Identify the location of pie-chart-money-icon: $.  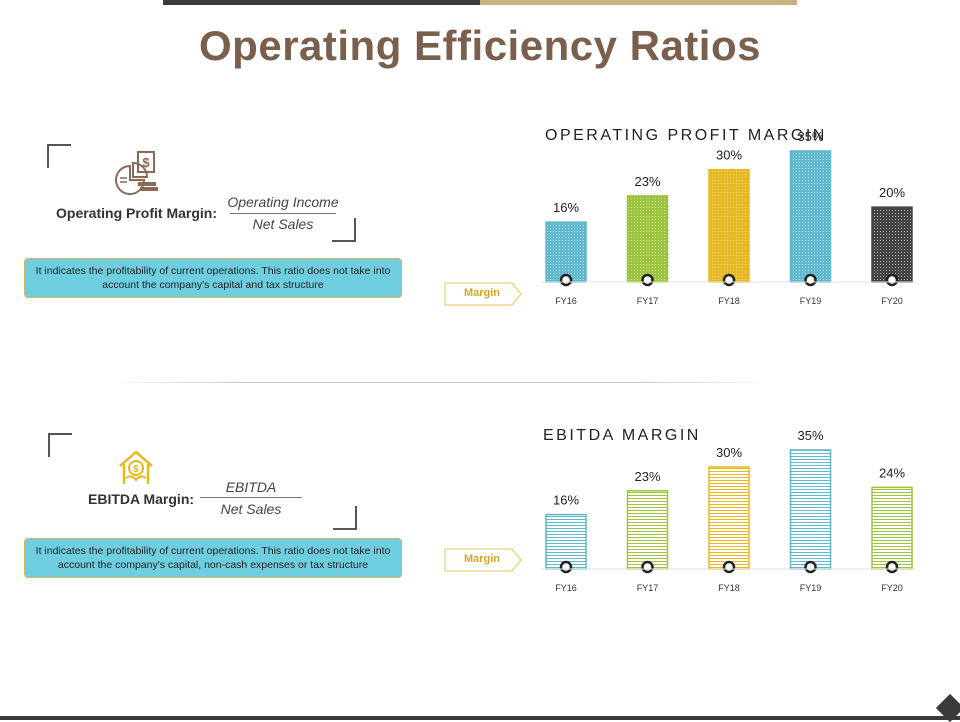
(134, 172).